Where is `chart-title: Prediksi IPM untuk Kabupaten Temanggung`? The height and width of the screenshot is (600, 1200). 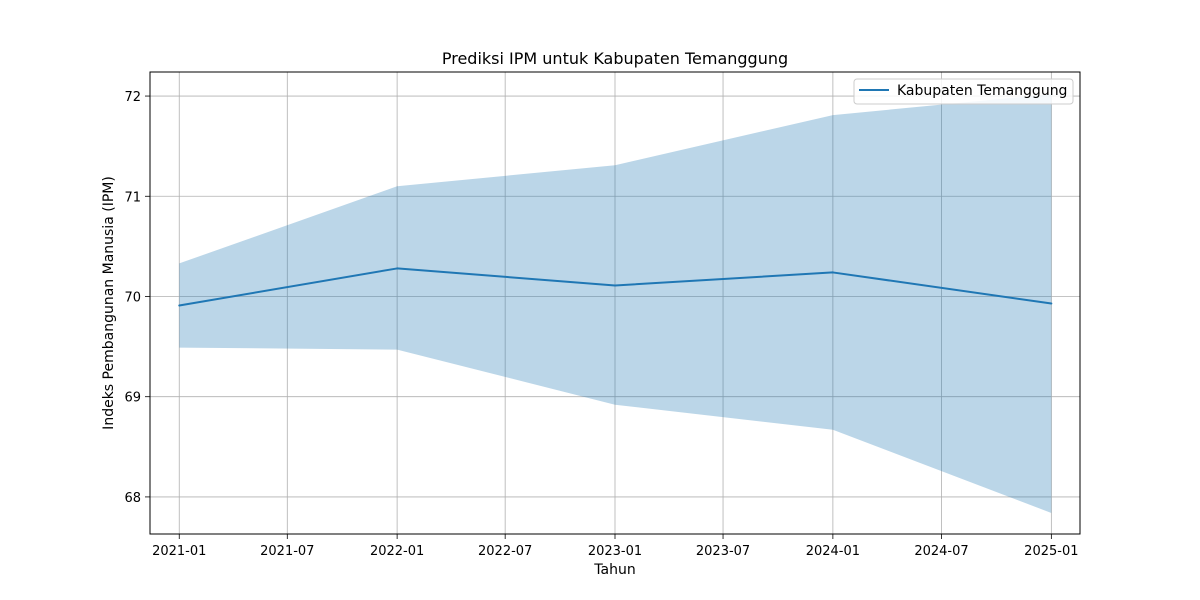 chart-title: Prediksi IPM untuk Kabupaten Temanggung is located at coordinates (615, 58).